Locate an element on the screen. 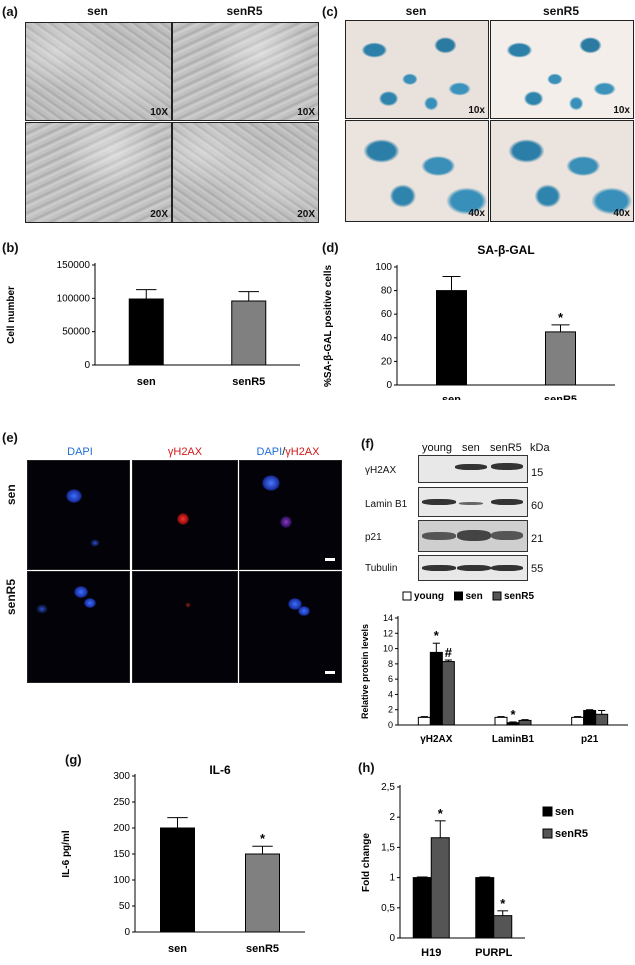 The height and width of the screenshot is (965, 635). merge-slash: / is located at coordinates (284, 452).